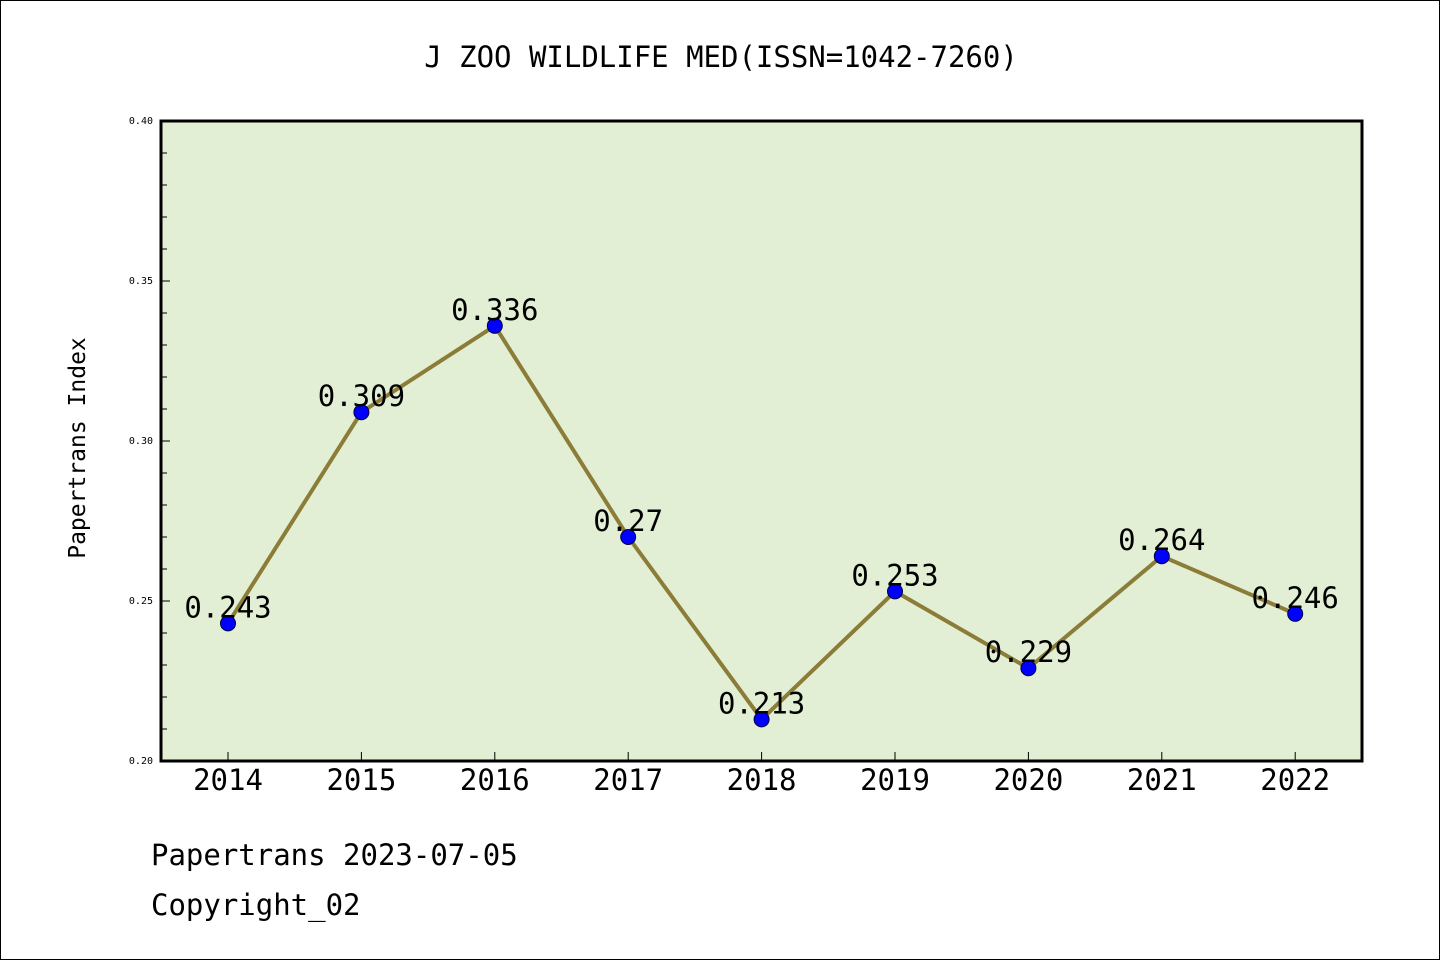 Image resolution: width=1440 pixels, height=961 pixels. I want to click on x-tick-label: 2020, so click(1028, 780).